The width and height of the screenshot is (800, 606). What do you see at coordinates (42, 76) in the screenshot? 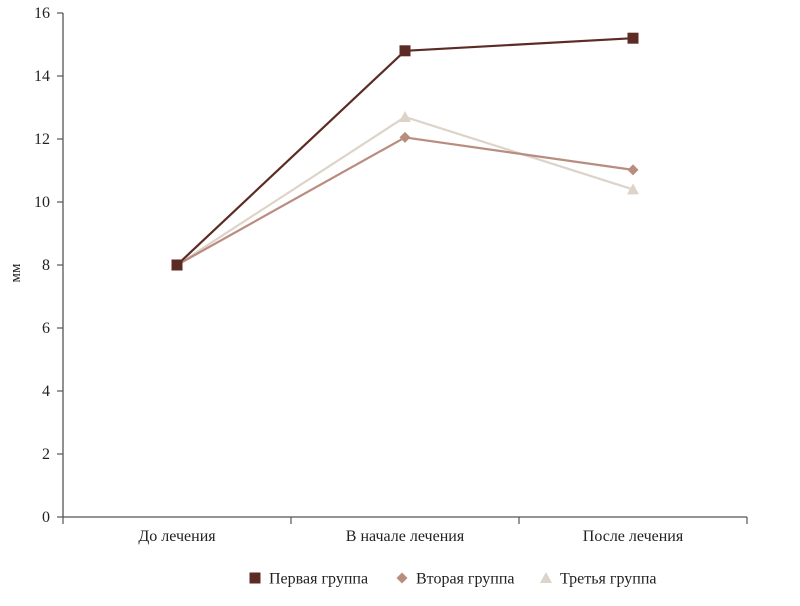
I see `y-tick-label: 14` at bounding box center [42, 76].